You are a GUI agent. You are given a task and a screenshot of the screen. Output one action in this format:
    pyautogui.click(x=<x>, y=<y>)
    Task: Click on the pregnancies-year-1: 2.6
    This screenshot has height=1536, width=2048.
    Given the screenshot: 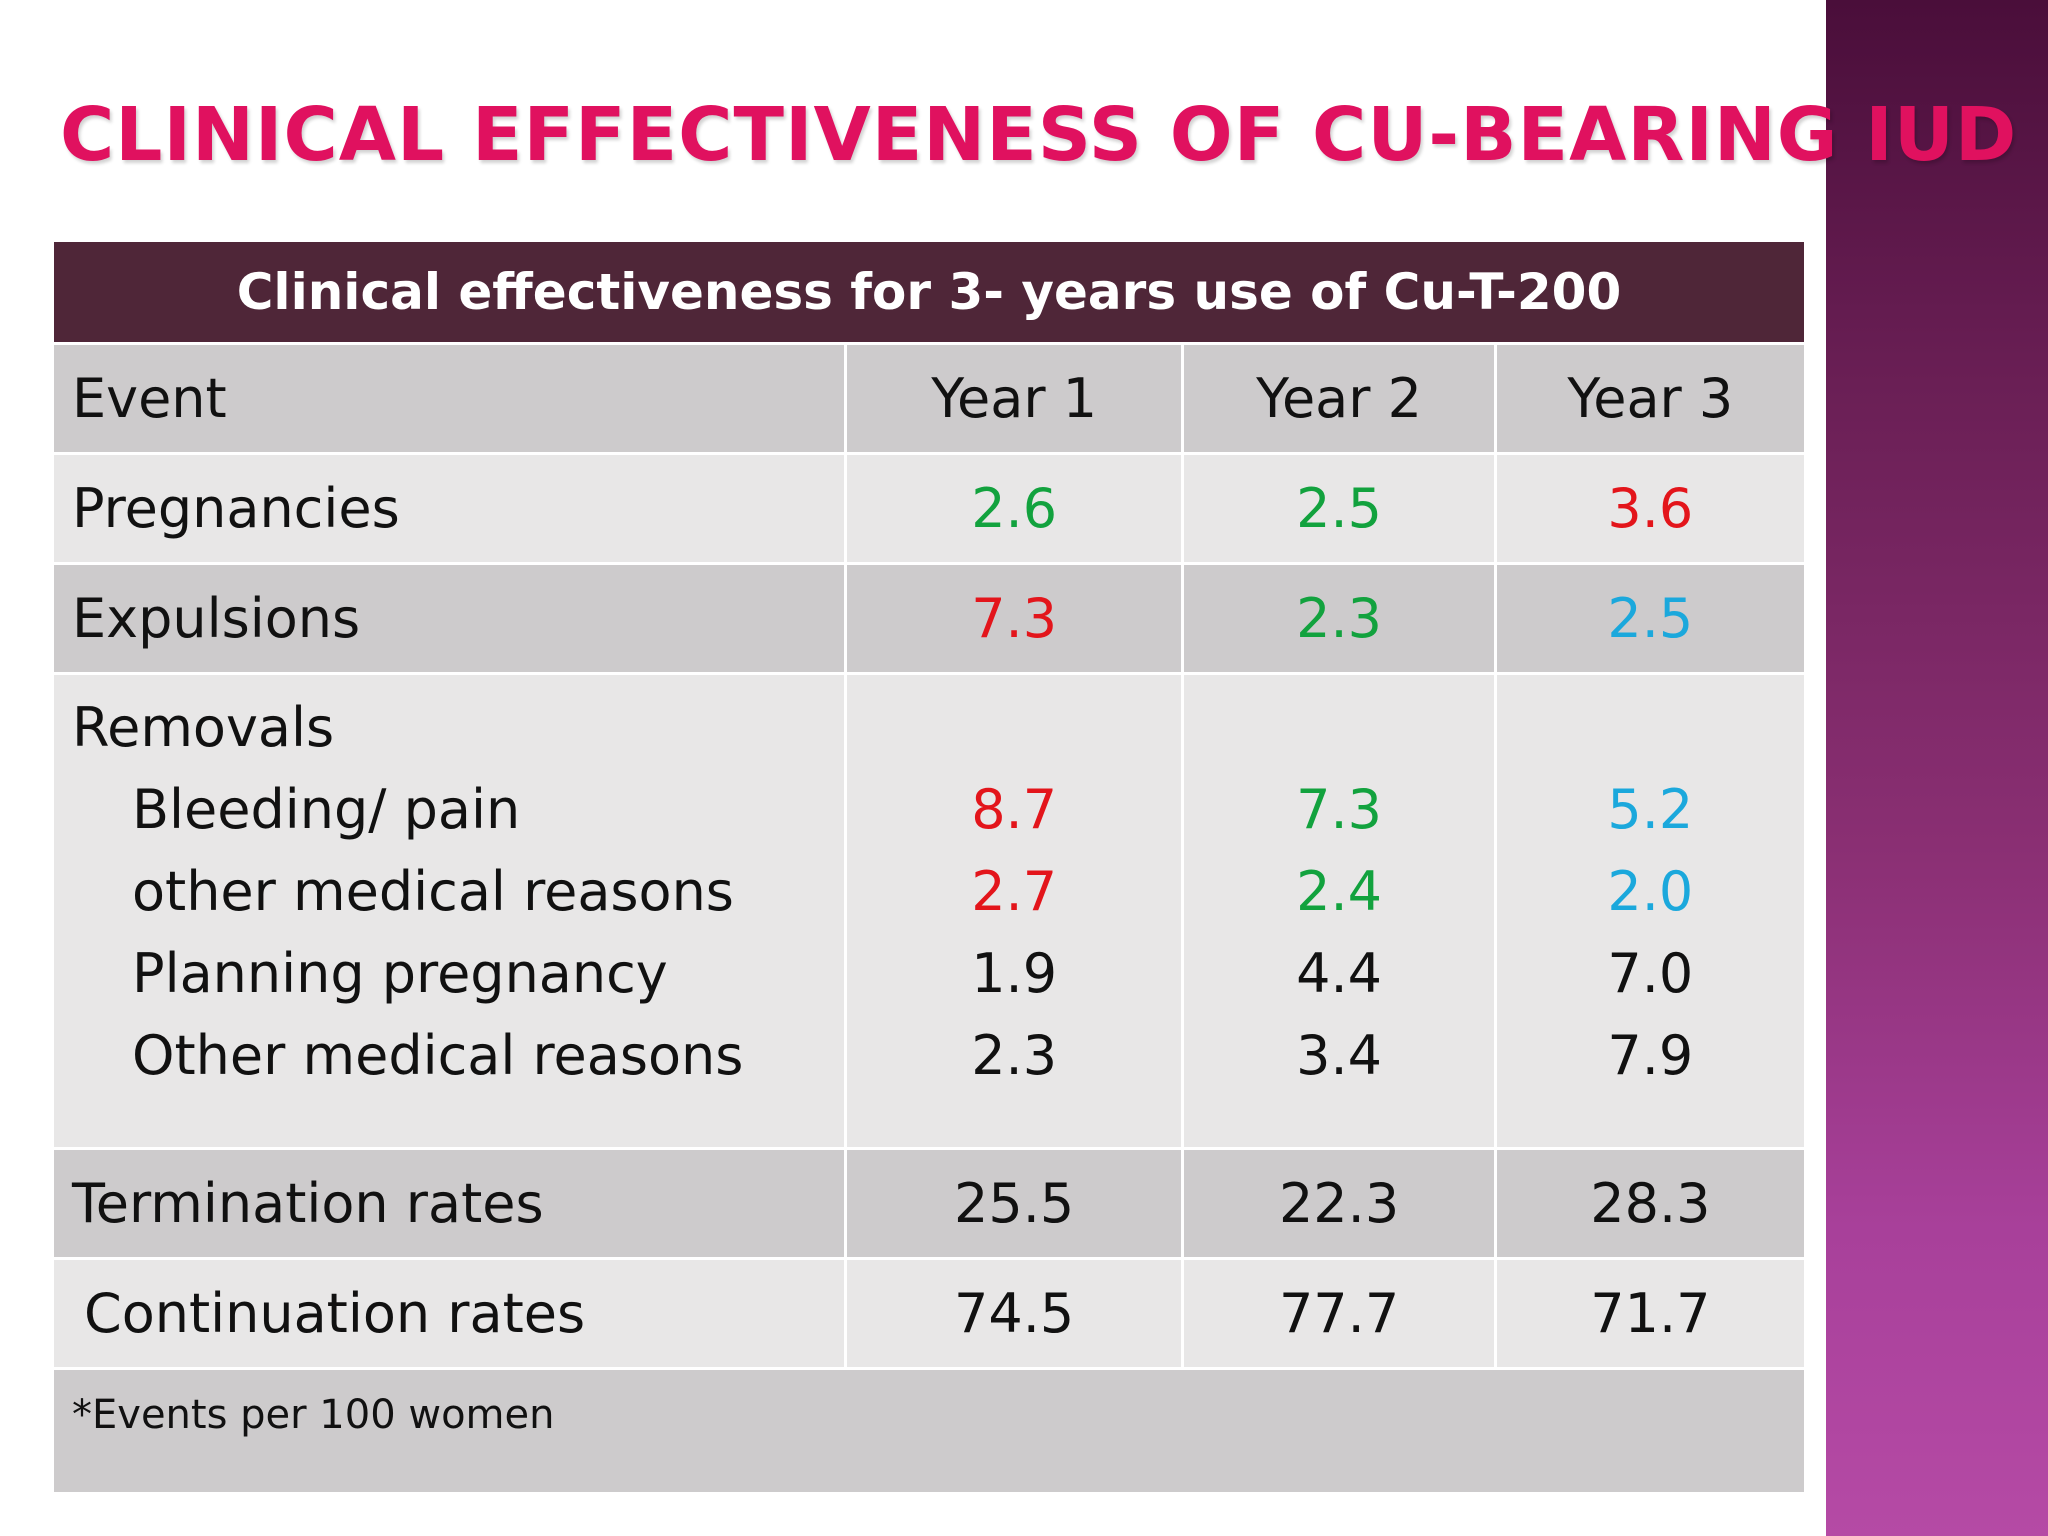 What is the action you would take?
    pyautogui.click(x=1014, y=508)
    